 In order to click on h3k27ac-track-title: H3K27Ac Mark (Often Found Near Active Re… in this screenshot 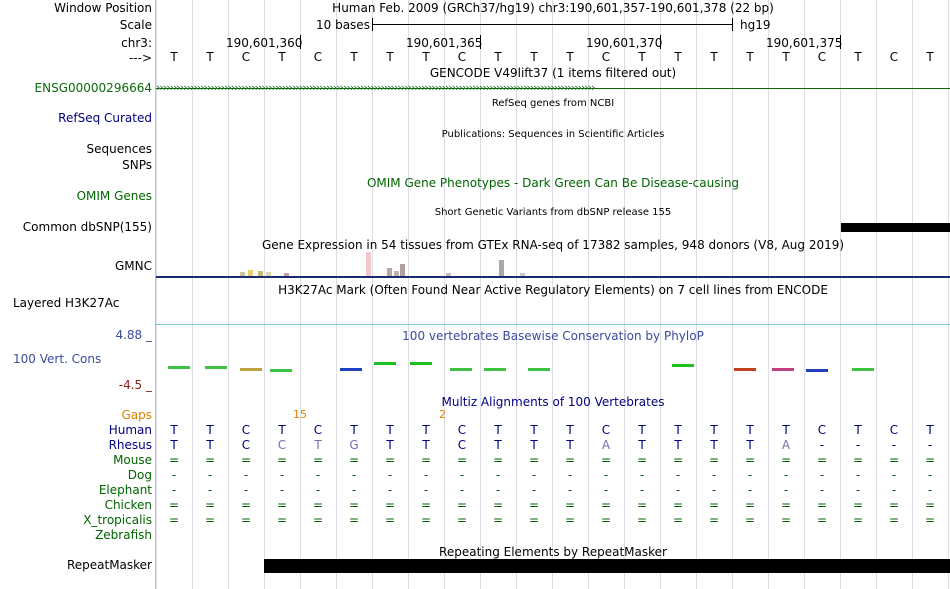, I will do `click(553, 290)`.